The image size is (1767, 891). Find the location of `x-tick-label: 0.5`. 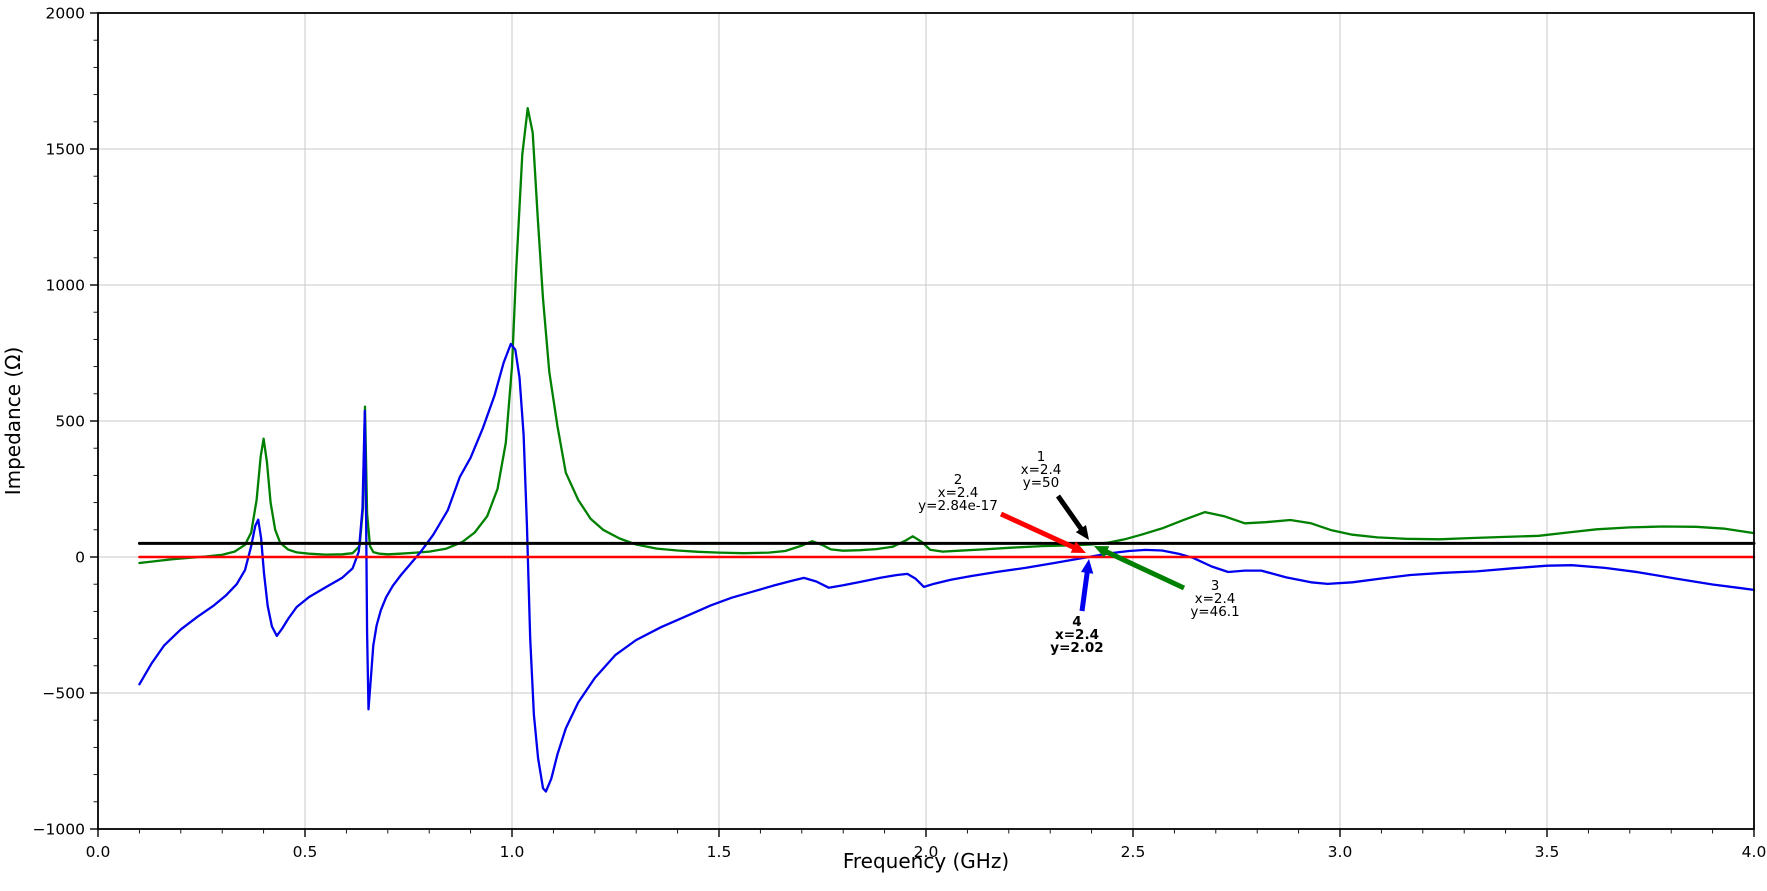

x-tick-label: 0.5 is located at coordinates (305, 852).